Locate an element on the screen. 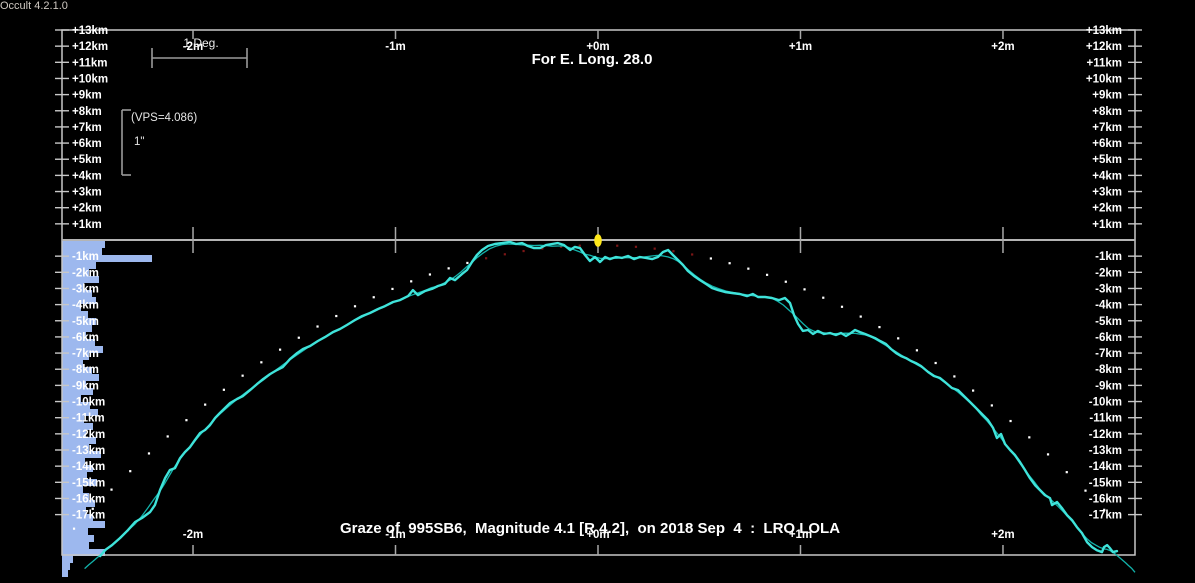 This screenshot has height=583, width=1195. y-axis-label-left: -16km is located at coordinates (88, 499).